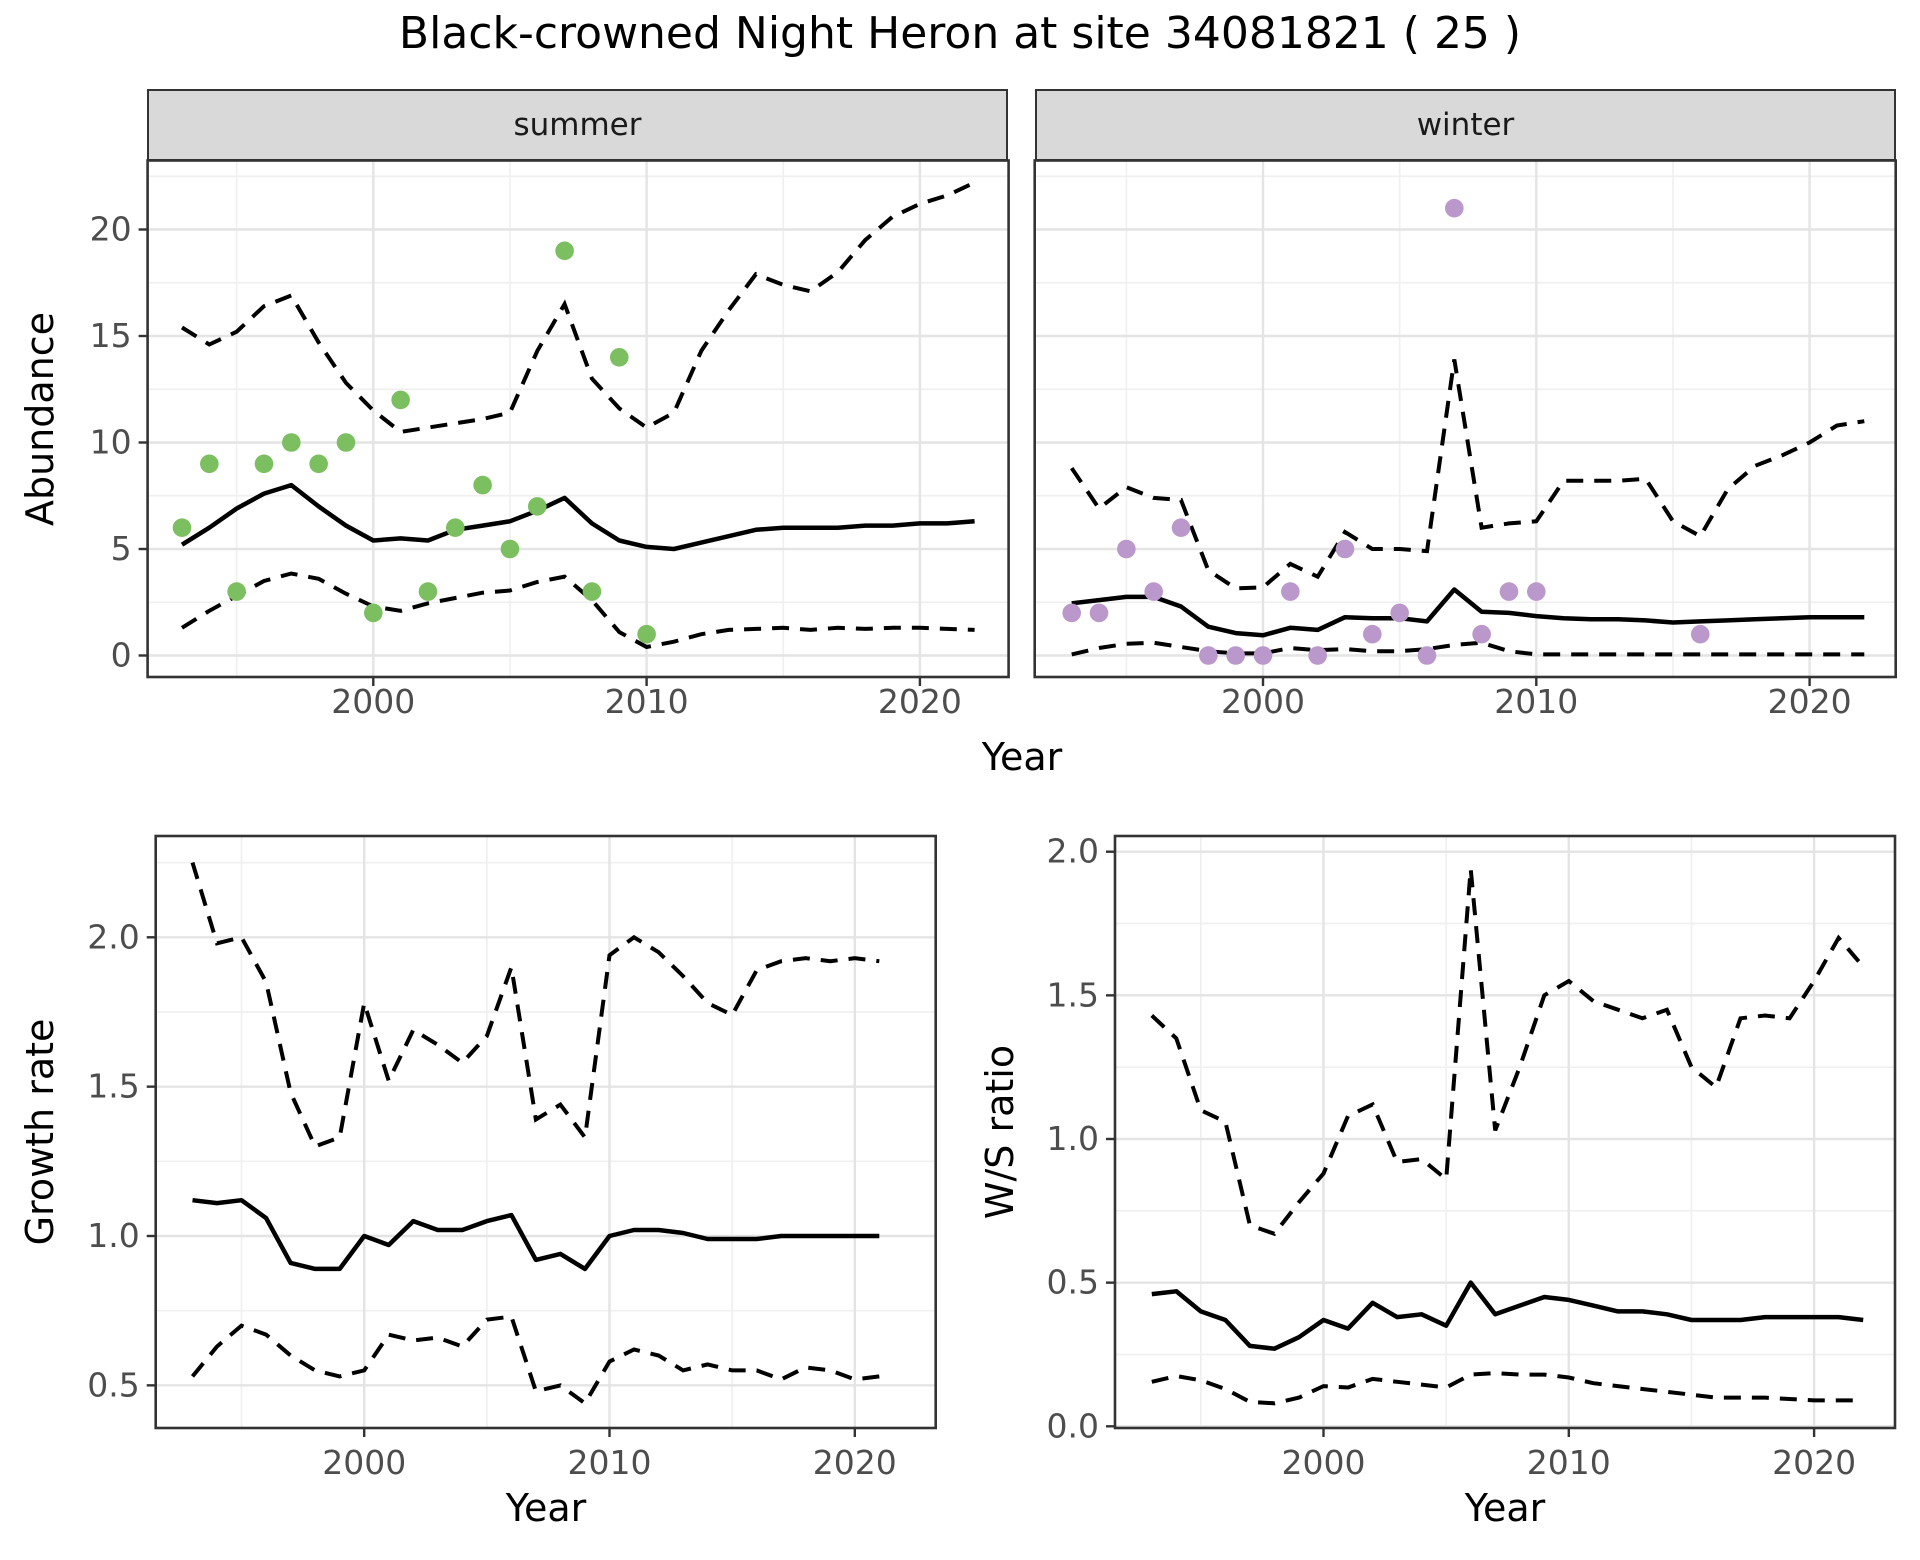  What do you see at coordinates (111, 335) in the screenshot?
I see `y-tick-label: 15` at bounding box center [111, 335].